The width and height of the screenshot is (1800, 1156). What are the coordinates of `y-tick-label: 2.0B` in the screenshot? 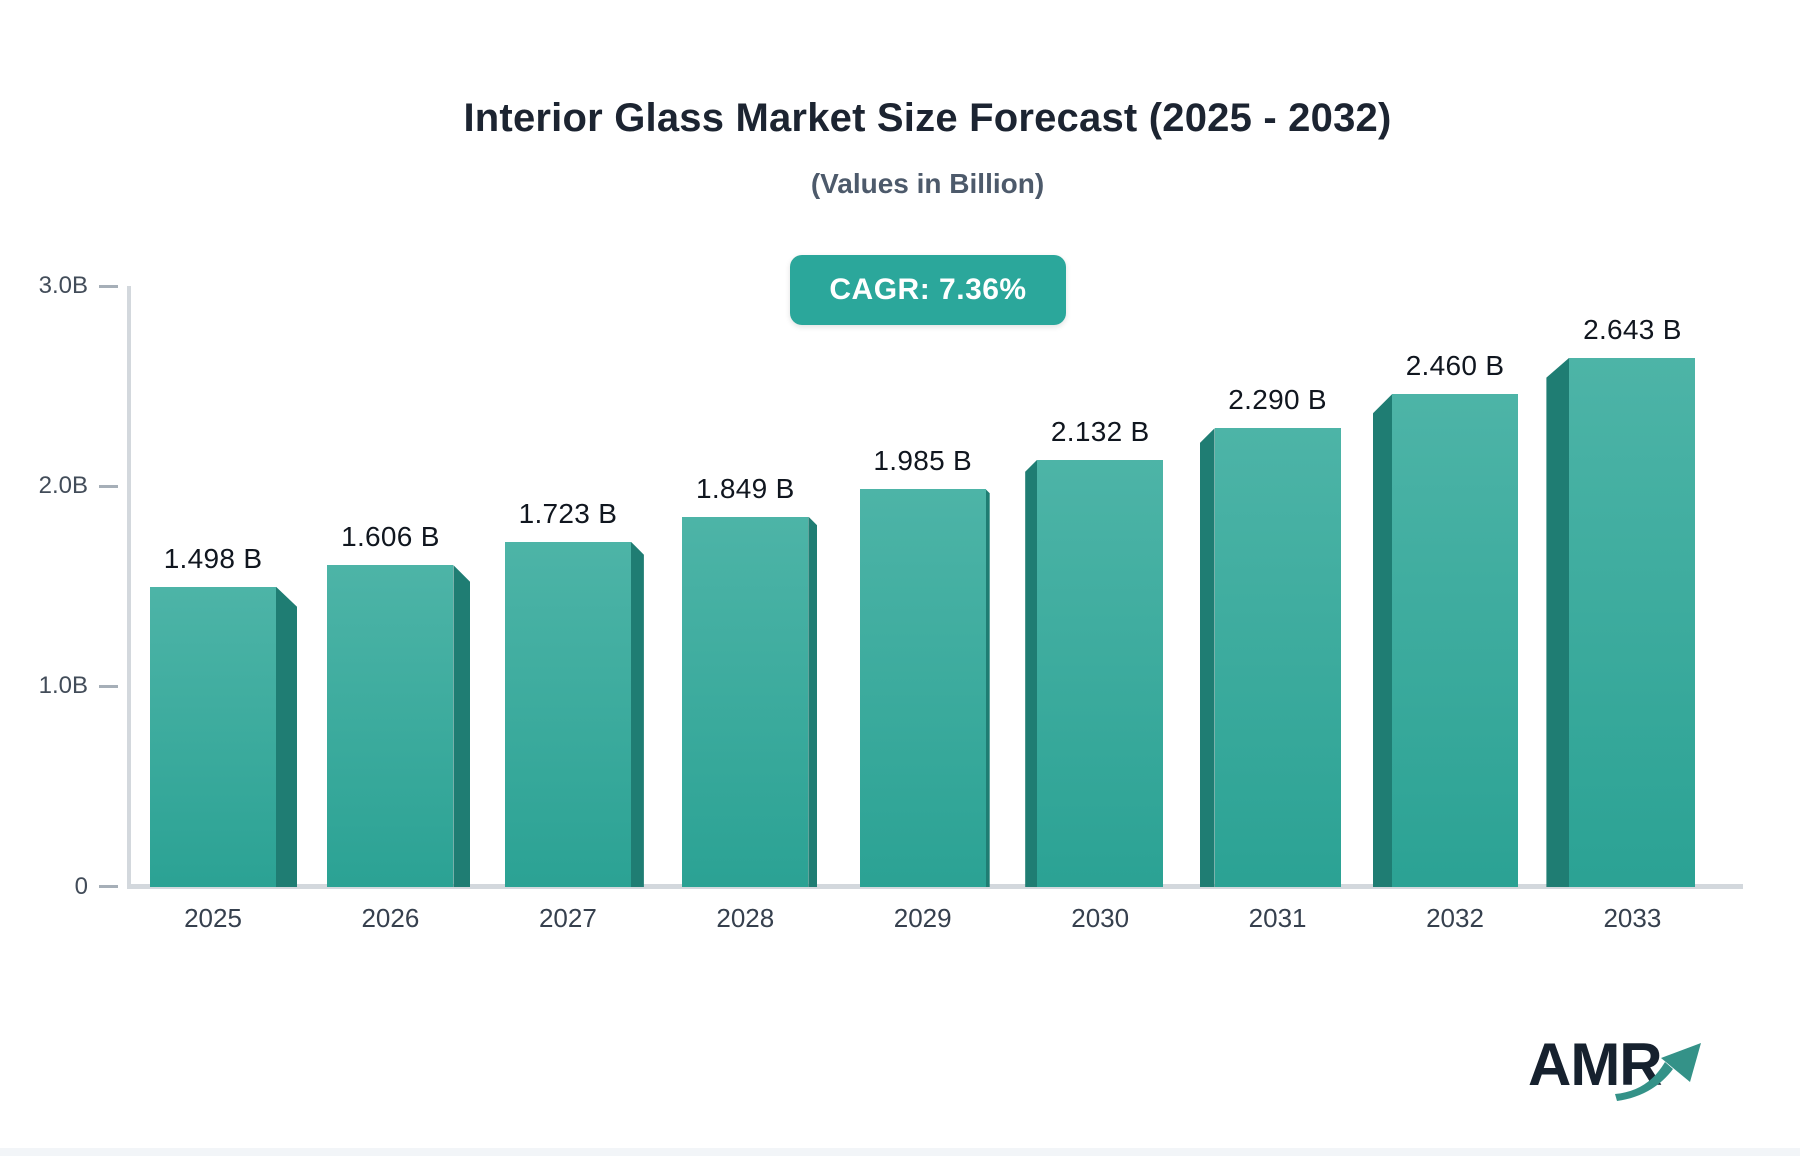 It's located at (63, 486).